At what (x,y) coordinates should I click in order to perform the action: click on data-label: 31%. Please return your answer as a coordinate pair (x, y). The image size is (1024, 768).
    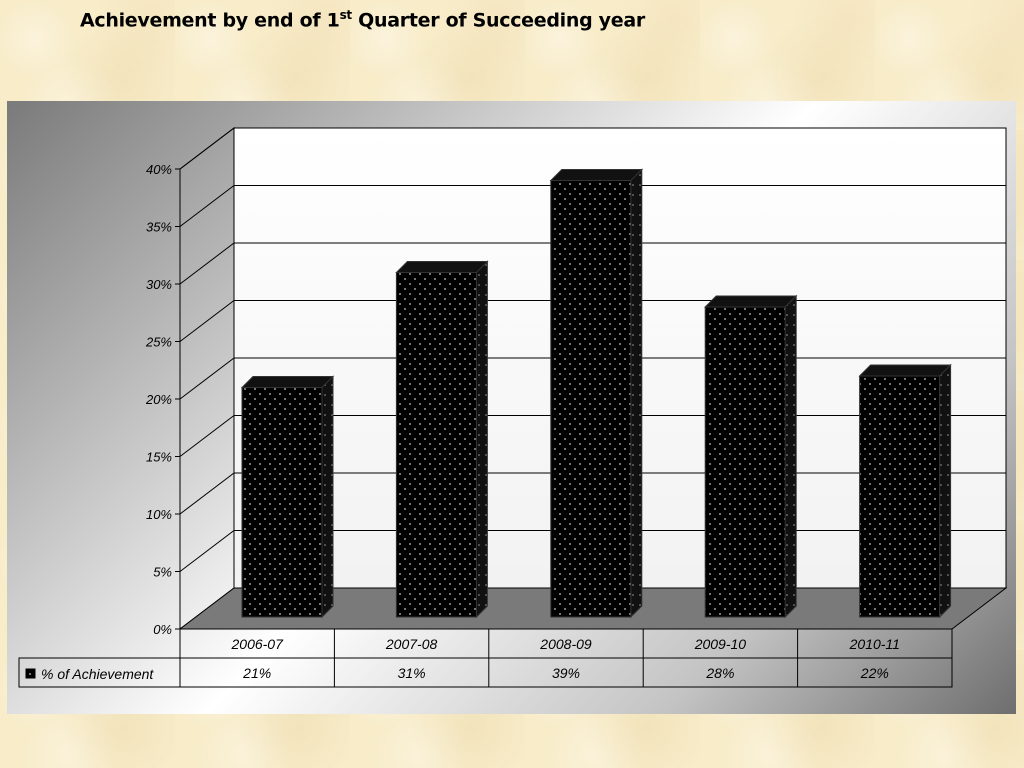
    Looking at the image, I should click on (412, 673).